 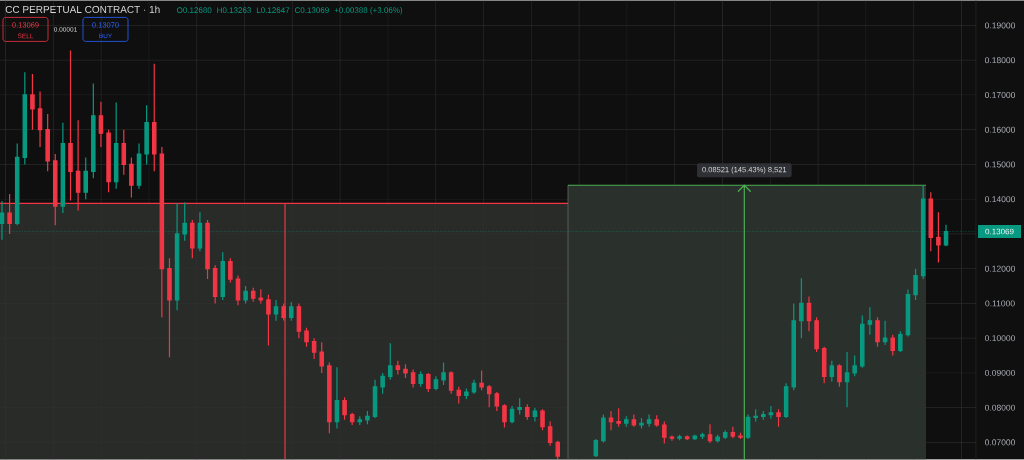 What do you see at coordinates (1000, 268) in the screenshot?
I see `y-tick-label: 0.12000` at bounding box center [1000, 268].